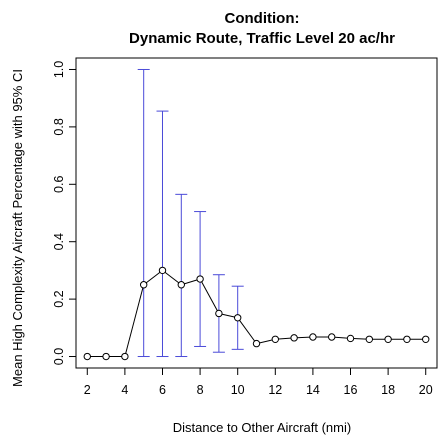  What do you see at coordinates (275, 390) in the screenshot?
I see `x-tick-label: 12` at bounding box center [275, 390].